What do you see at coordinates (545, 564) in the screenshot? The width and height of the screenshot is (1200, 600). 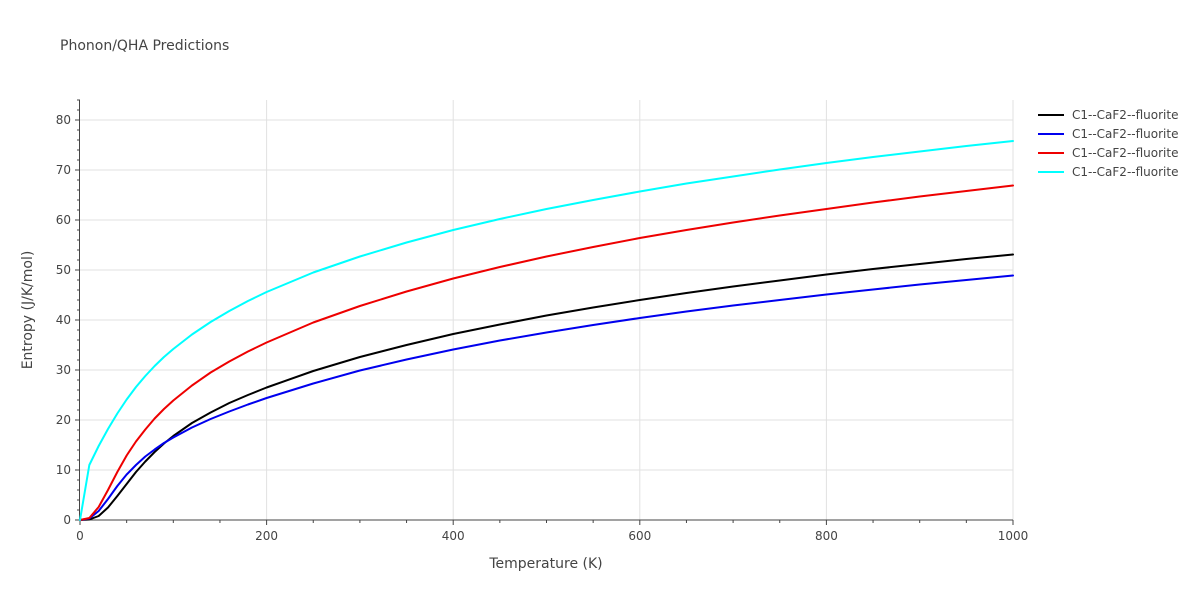 I see `x-axis-label: Temperature (K)` at bounding box center [545, 564].